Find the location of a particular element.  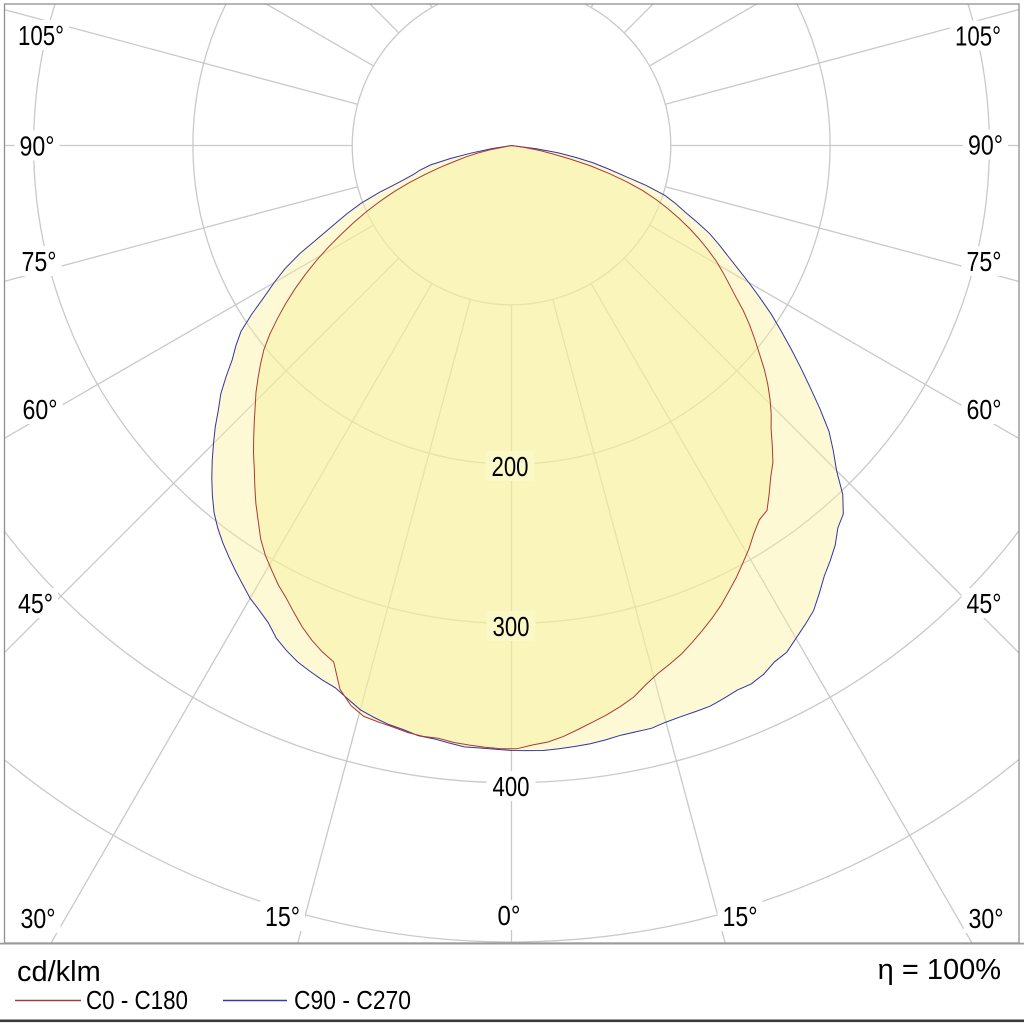

svg-text: 400 is located at coordinates (511, 786).